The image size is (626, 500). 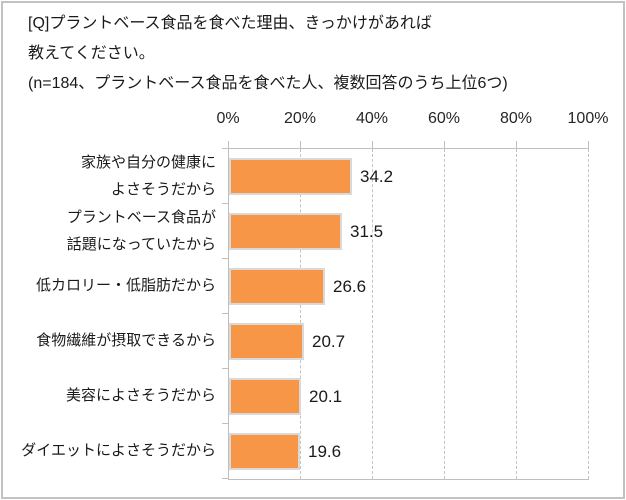 What do you see at coordinates (367, 231) in the screenshot?
I see `value-label: 31.5` at bounding box center [367, 231].